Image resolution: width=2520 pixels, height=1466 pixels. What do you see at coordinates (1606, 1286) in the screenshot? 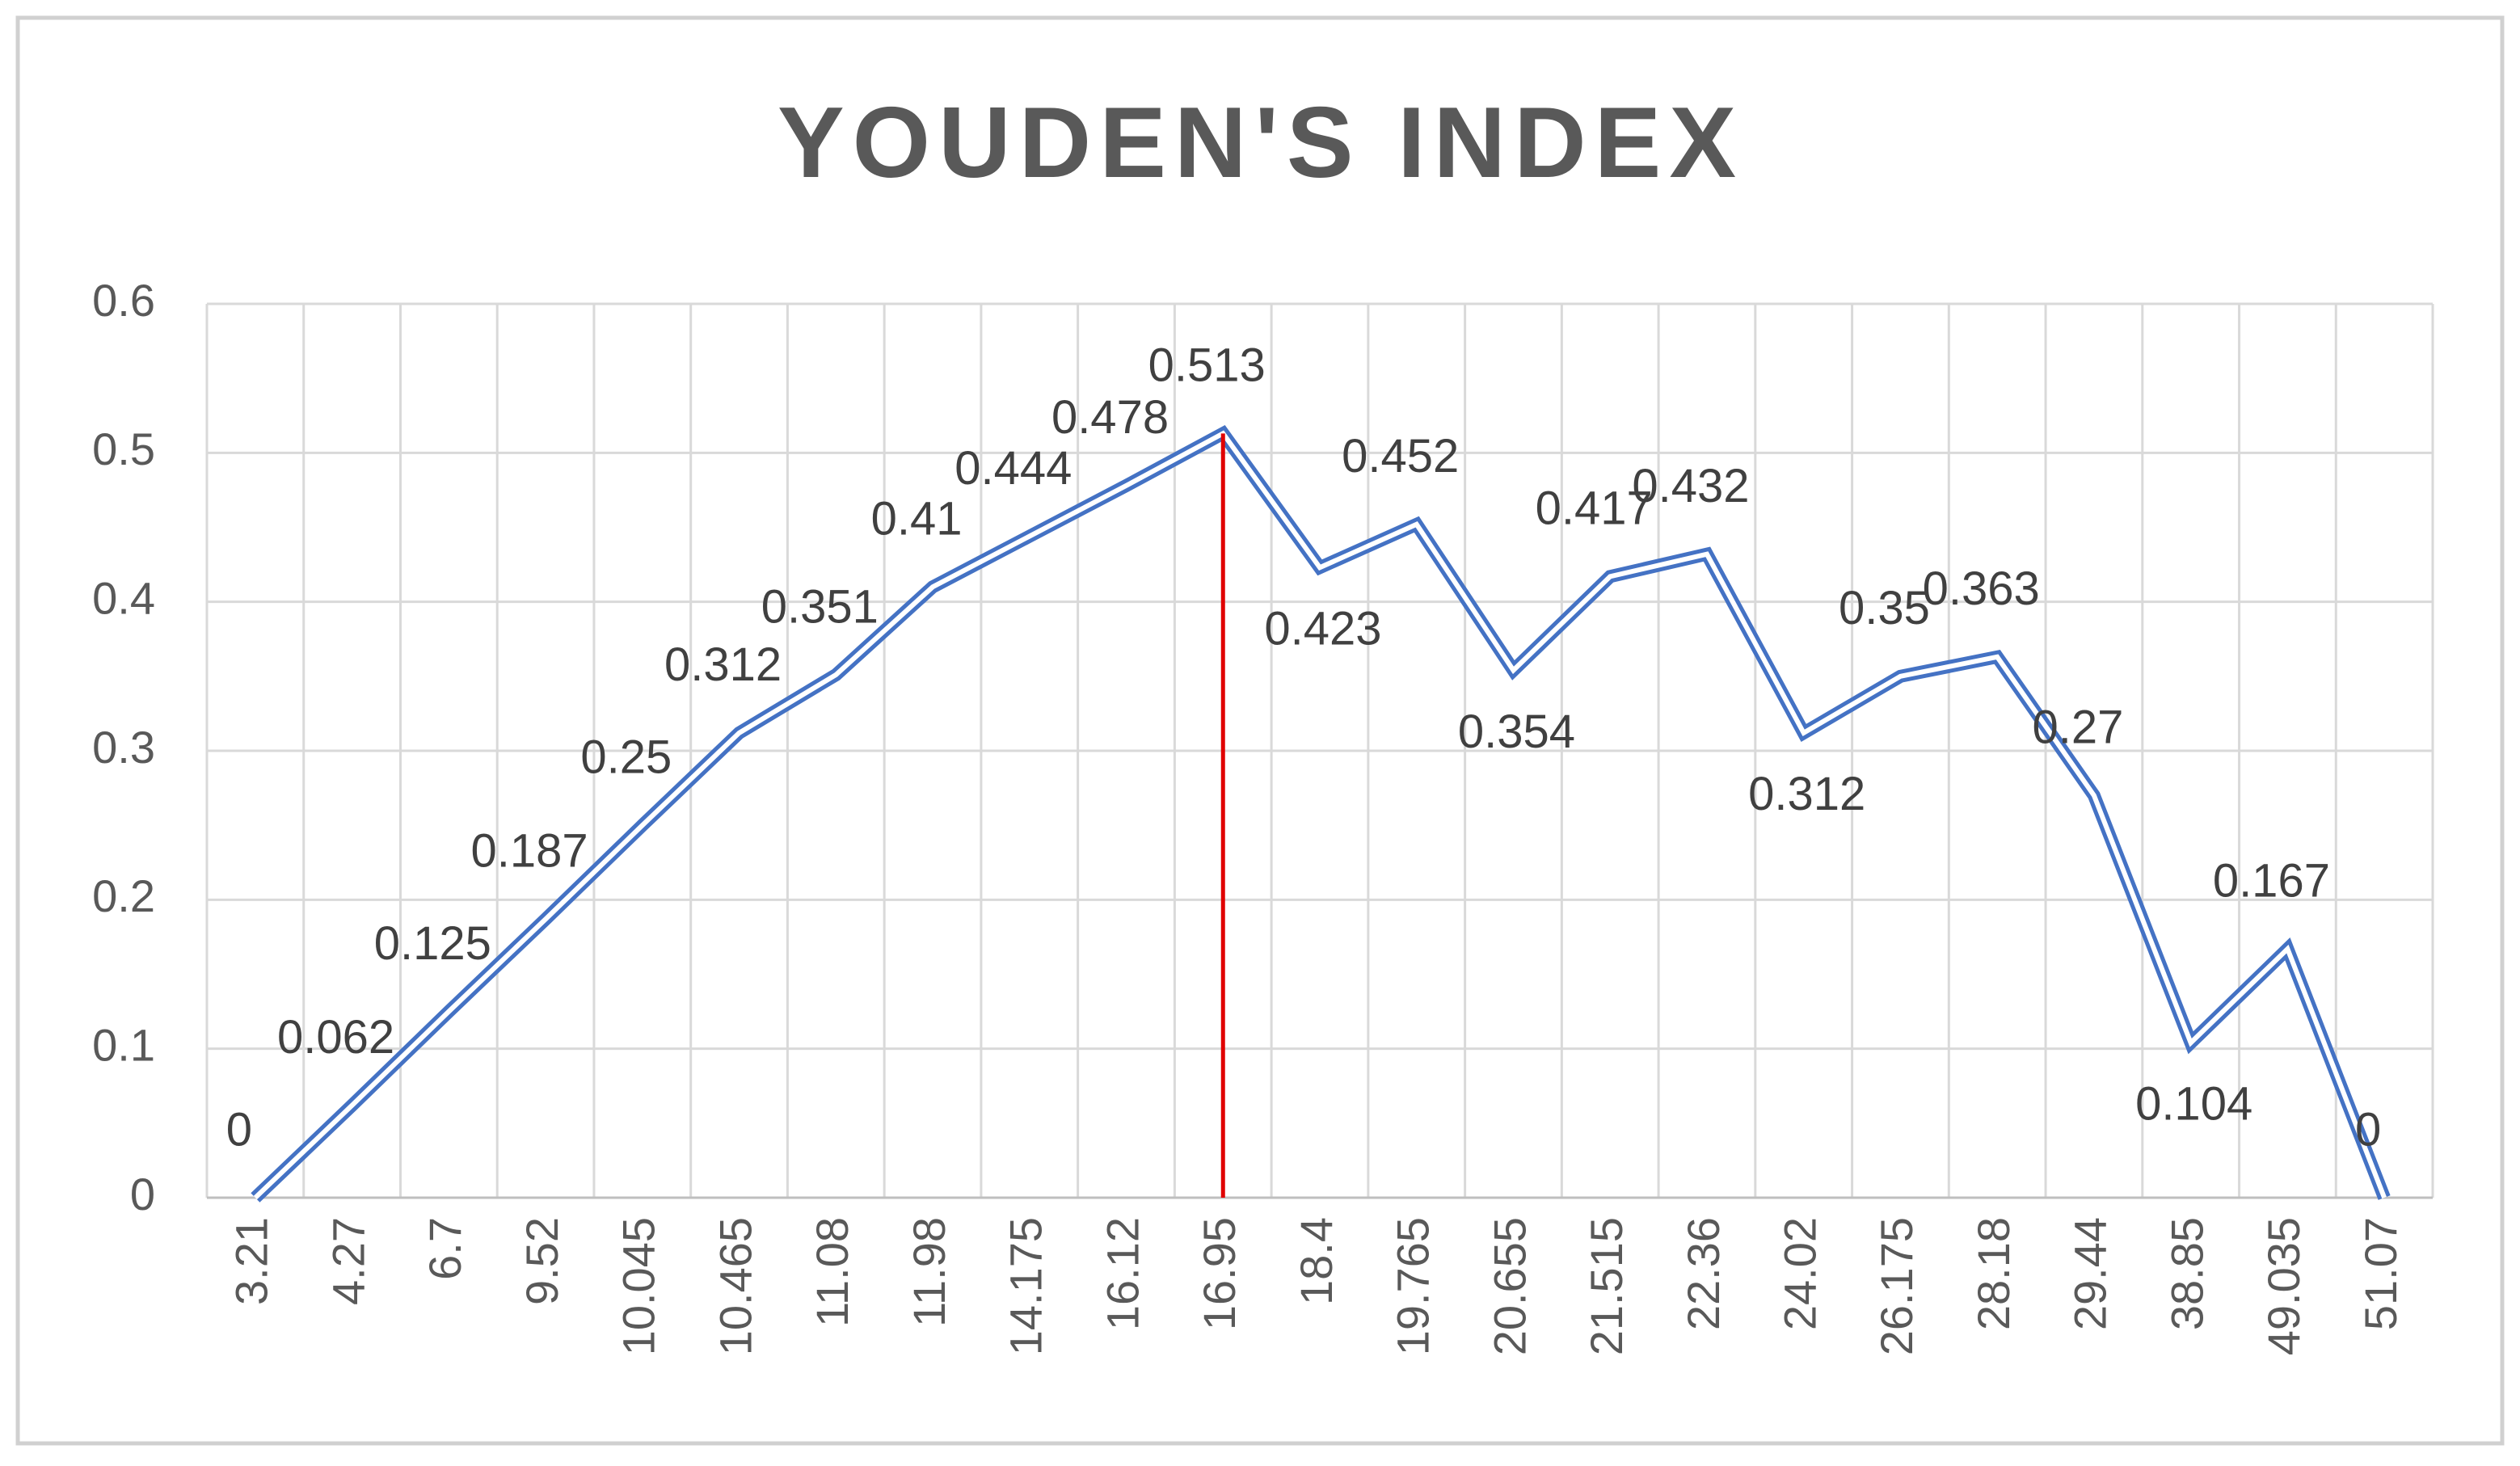
I see `x-tick-label: 21.515` at bounding box center [1606, 1286].